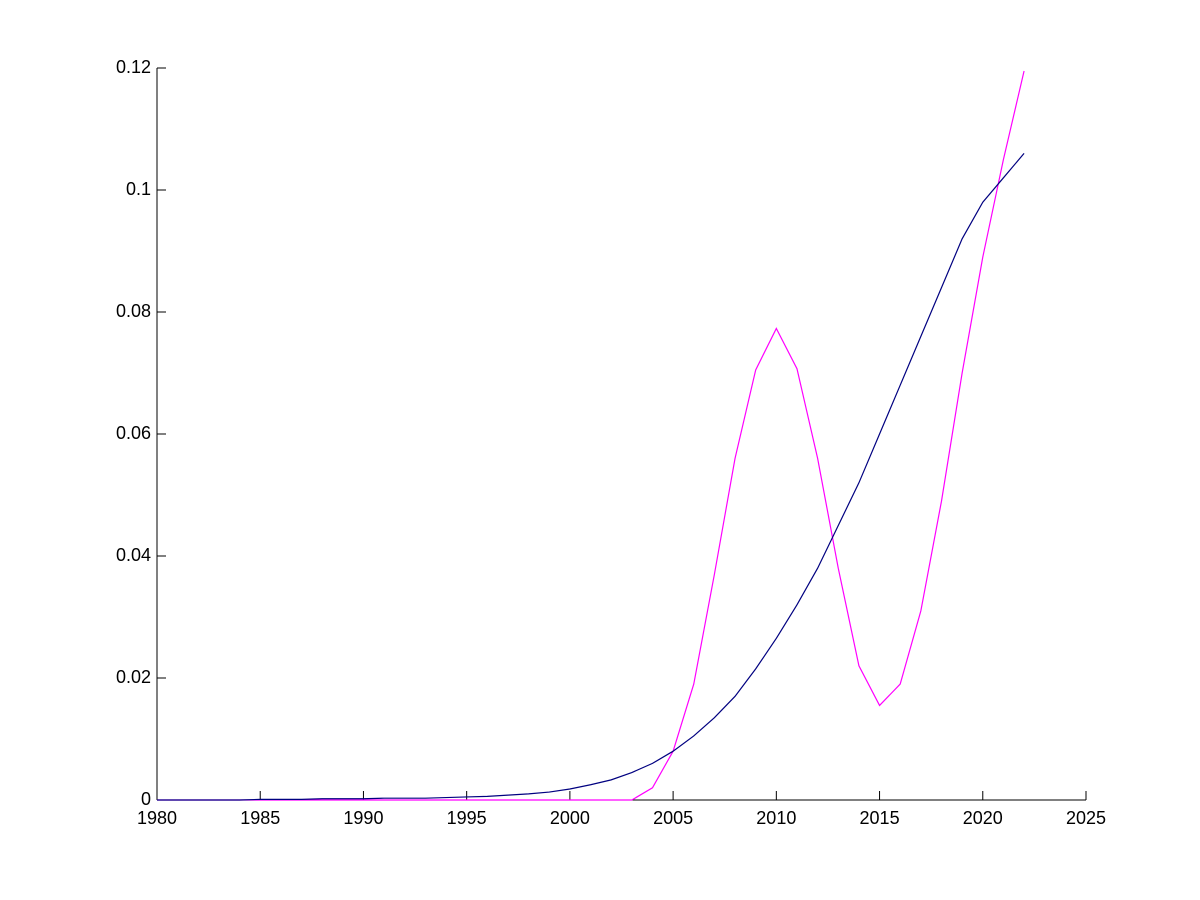 This screenshot has height=900, width=1200. I want to click on x-tick-label: 2000, so click(570, 818).